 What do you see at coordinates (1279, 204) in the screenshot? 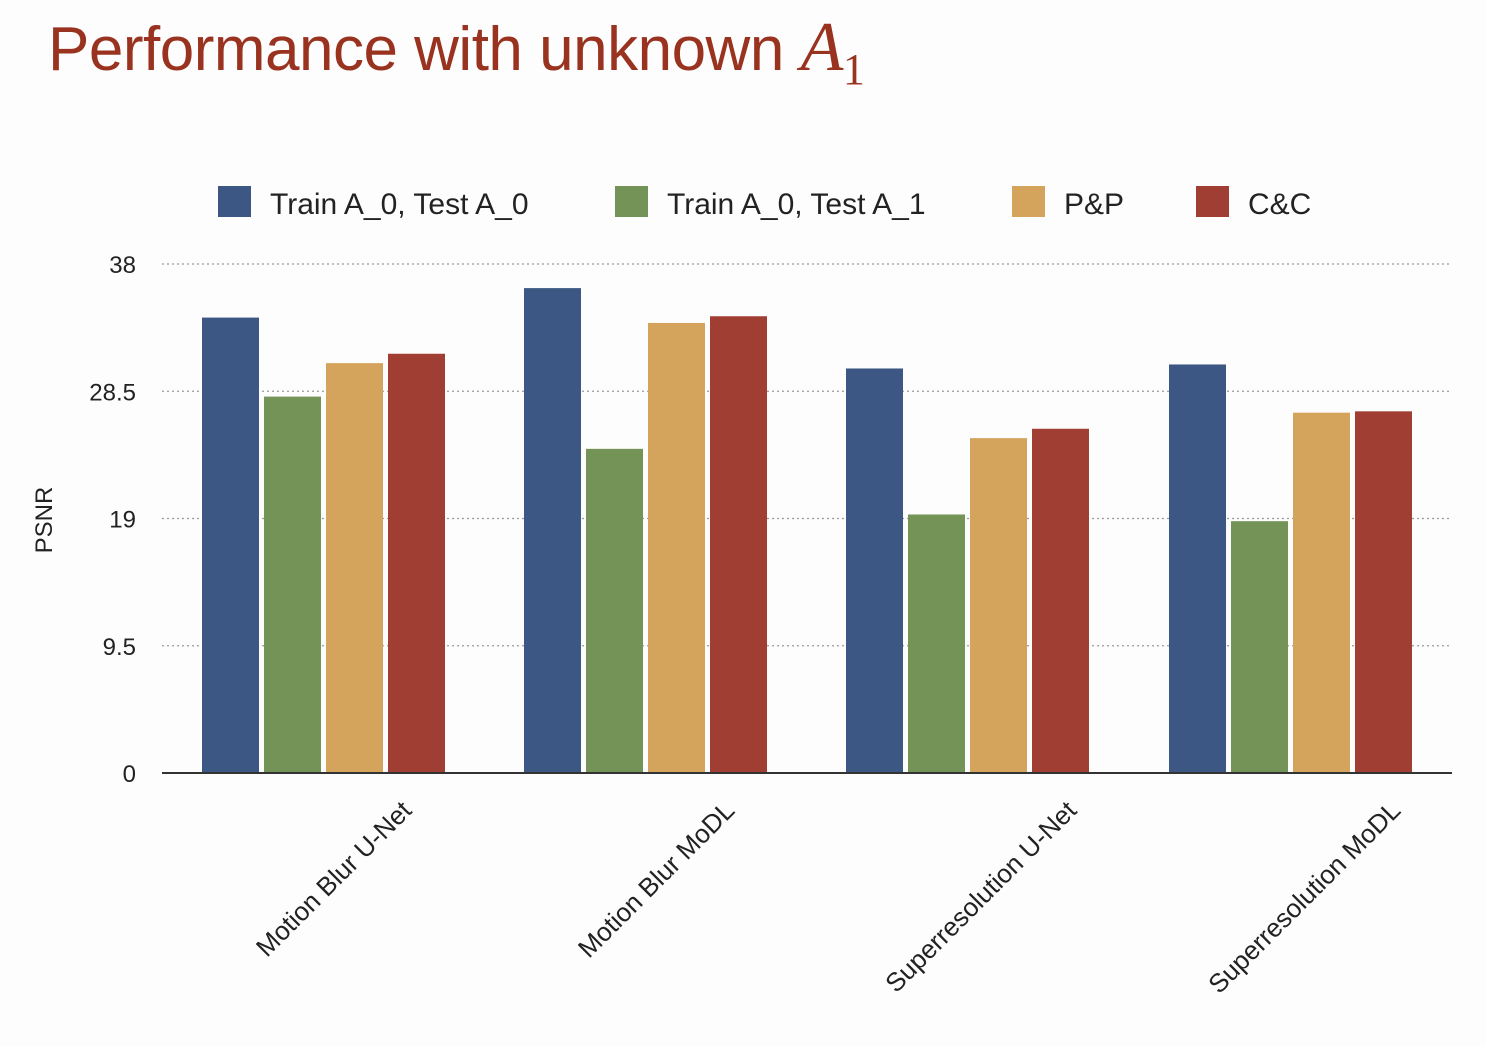
I see `legend-label: C&C` at bounding box center [1279, 204].